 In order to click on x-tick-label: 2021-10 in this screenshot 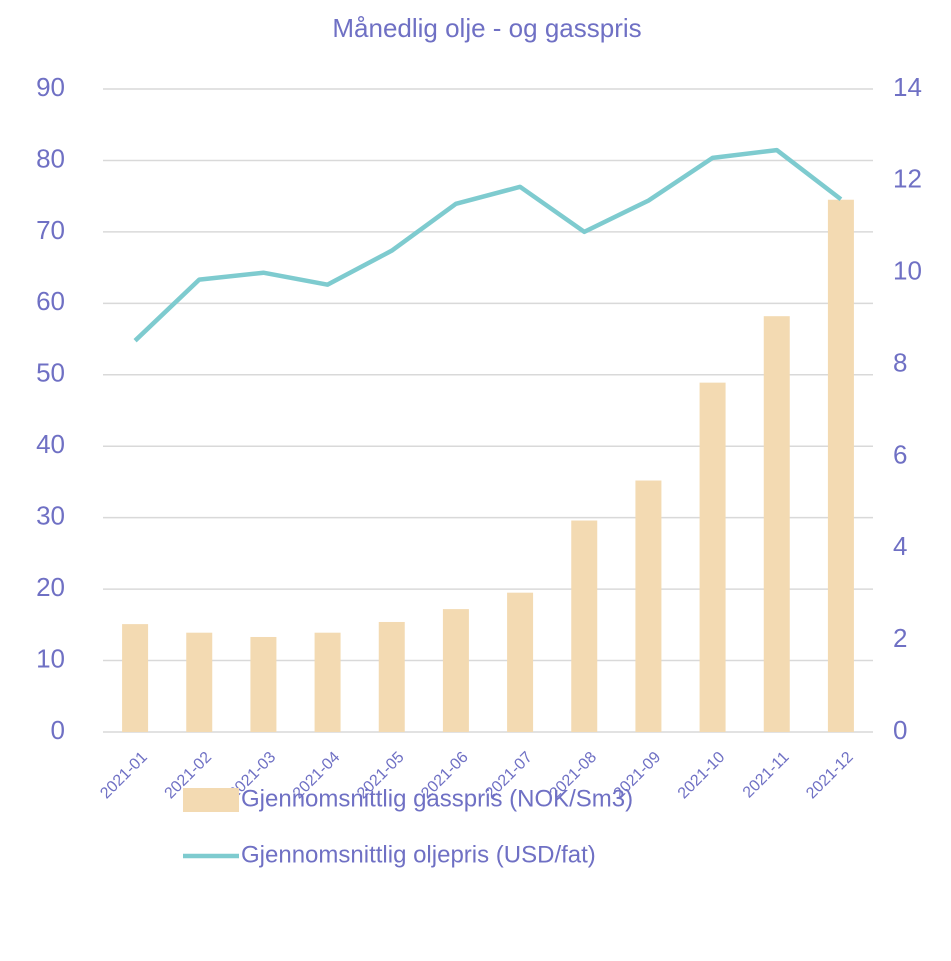, I will do `click(702, 776)`.